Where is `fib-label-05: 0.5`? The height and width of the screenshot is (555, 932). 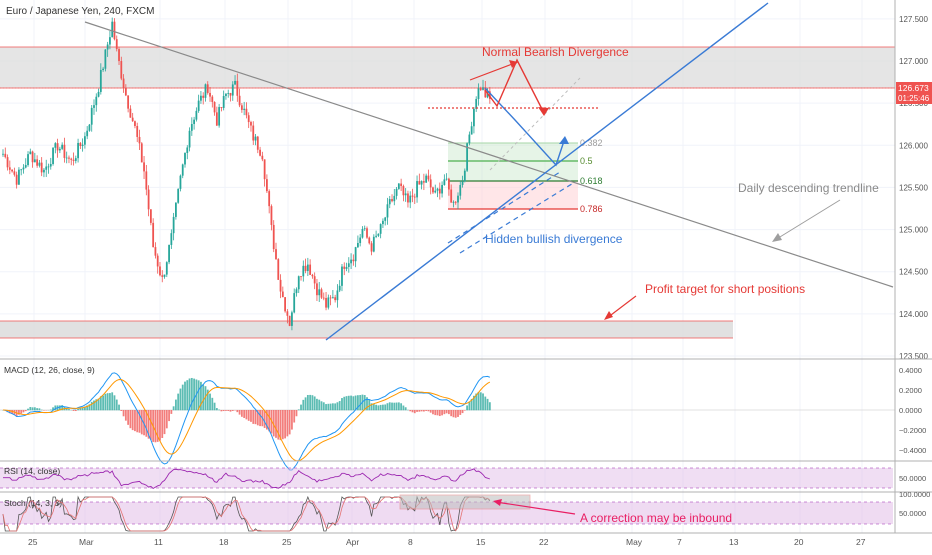
fib-label-05: 0.5 is located at coordinates (586, 161).